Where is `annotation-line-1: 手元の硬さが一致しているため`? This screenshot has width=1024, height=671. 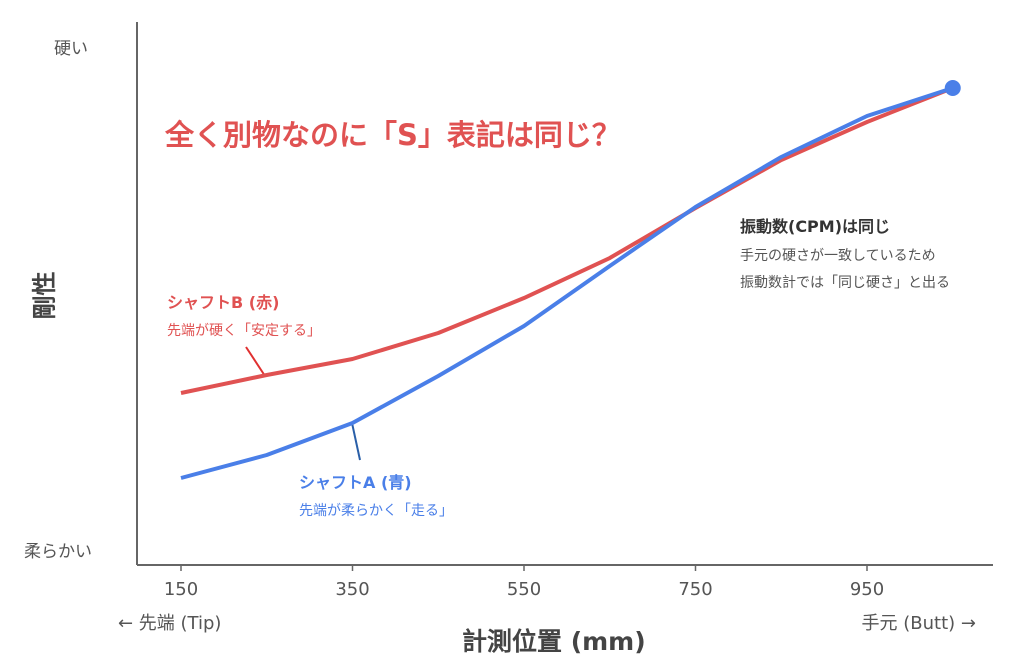 annotation-line-1: 手元の硬さが一致しているため is located at coordinates (838, 256).